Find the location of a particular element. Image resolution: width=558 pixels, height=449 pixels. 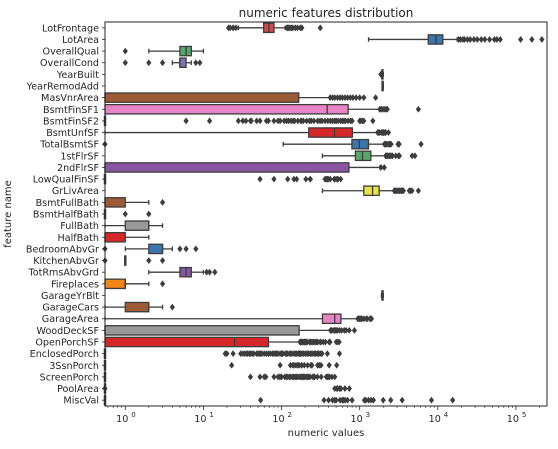

chart-title: numeric features distribution is located at coordinates (326, 13).